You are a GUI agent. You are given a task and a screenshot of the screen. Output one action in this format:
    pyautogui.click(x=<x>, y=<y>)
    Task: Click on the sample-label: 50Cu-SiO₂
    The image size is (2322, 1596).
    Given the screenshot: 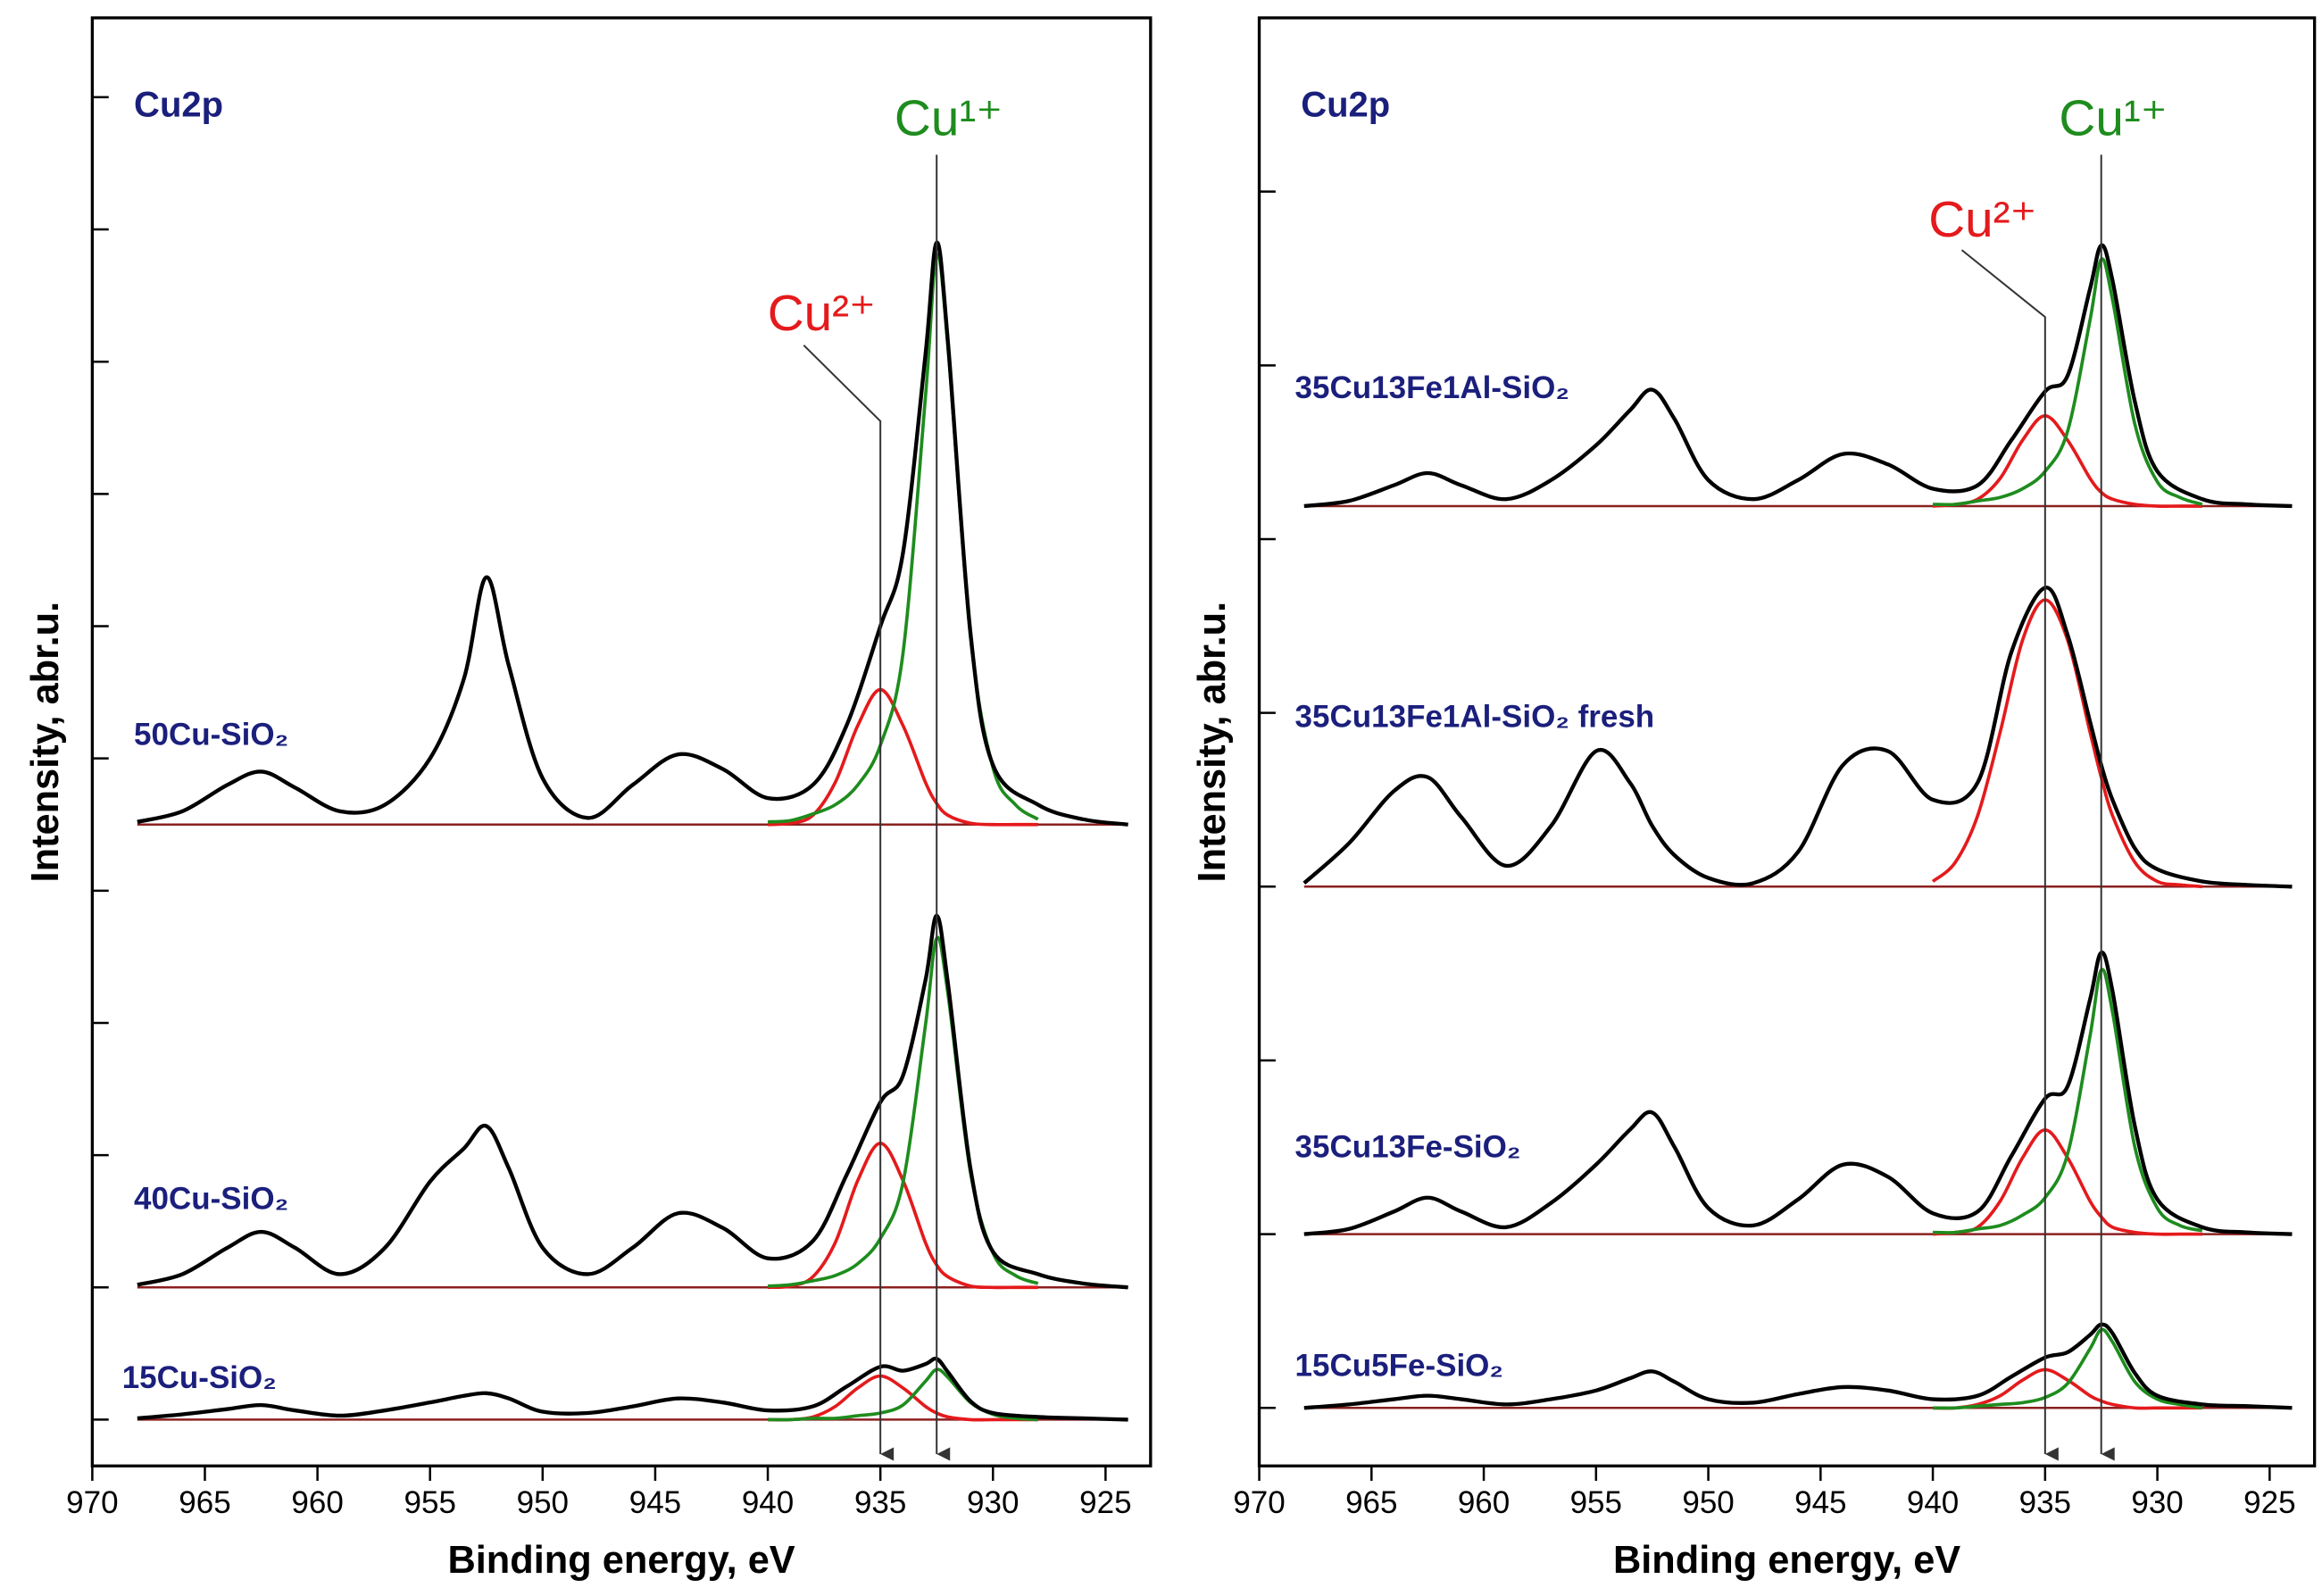 What is the action you would take?
    pyautogui.click(x=211, y=735)
    